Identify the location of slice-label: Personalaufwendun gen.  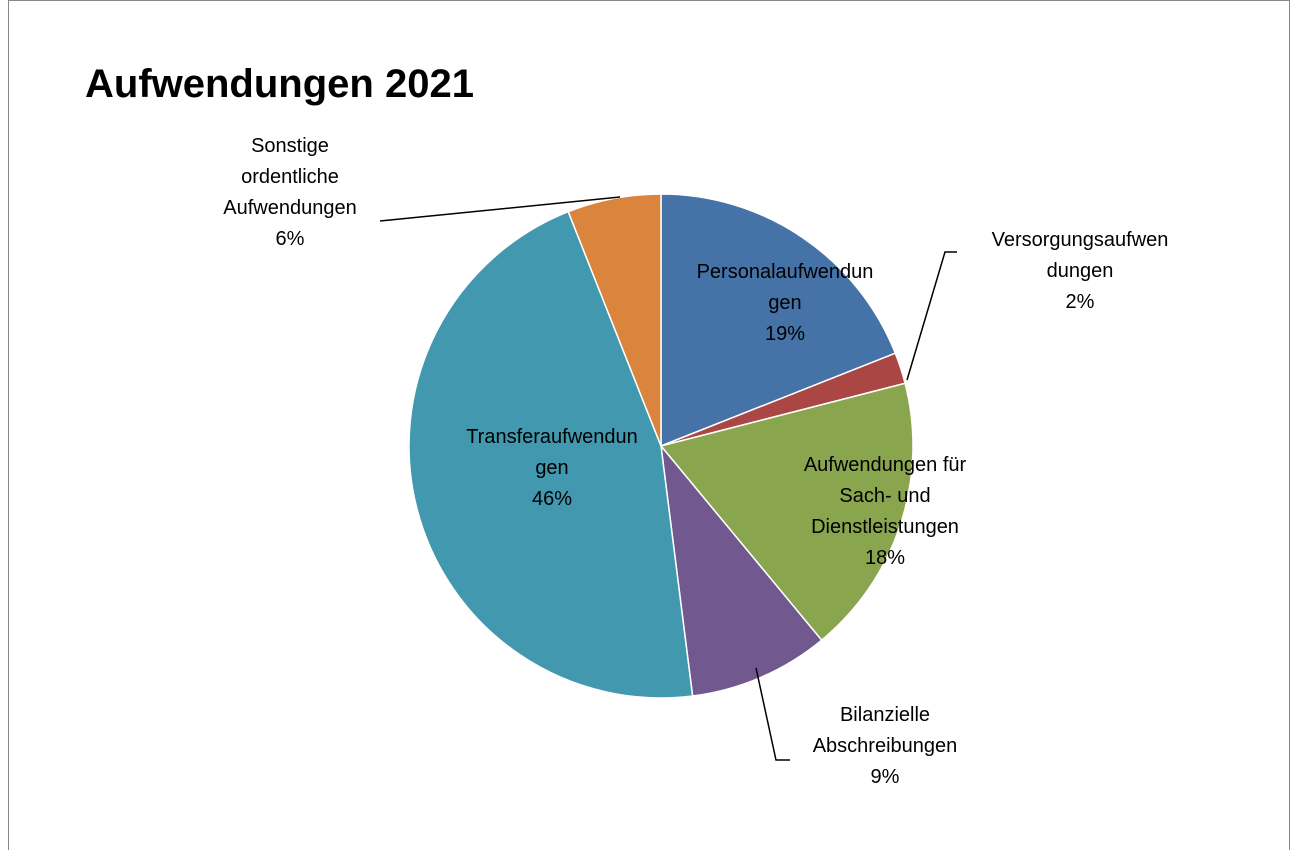
(785, 287).